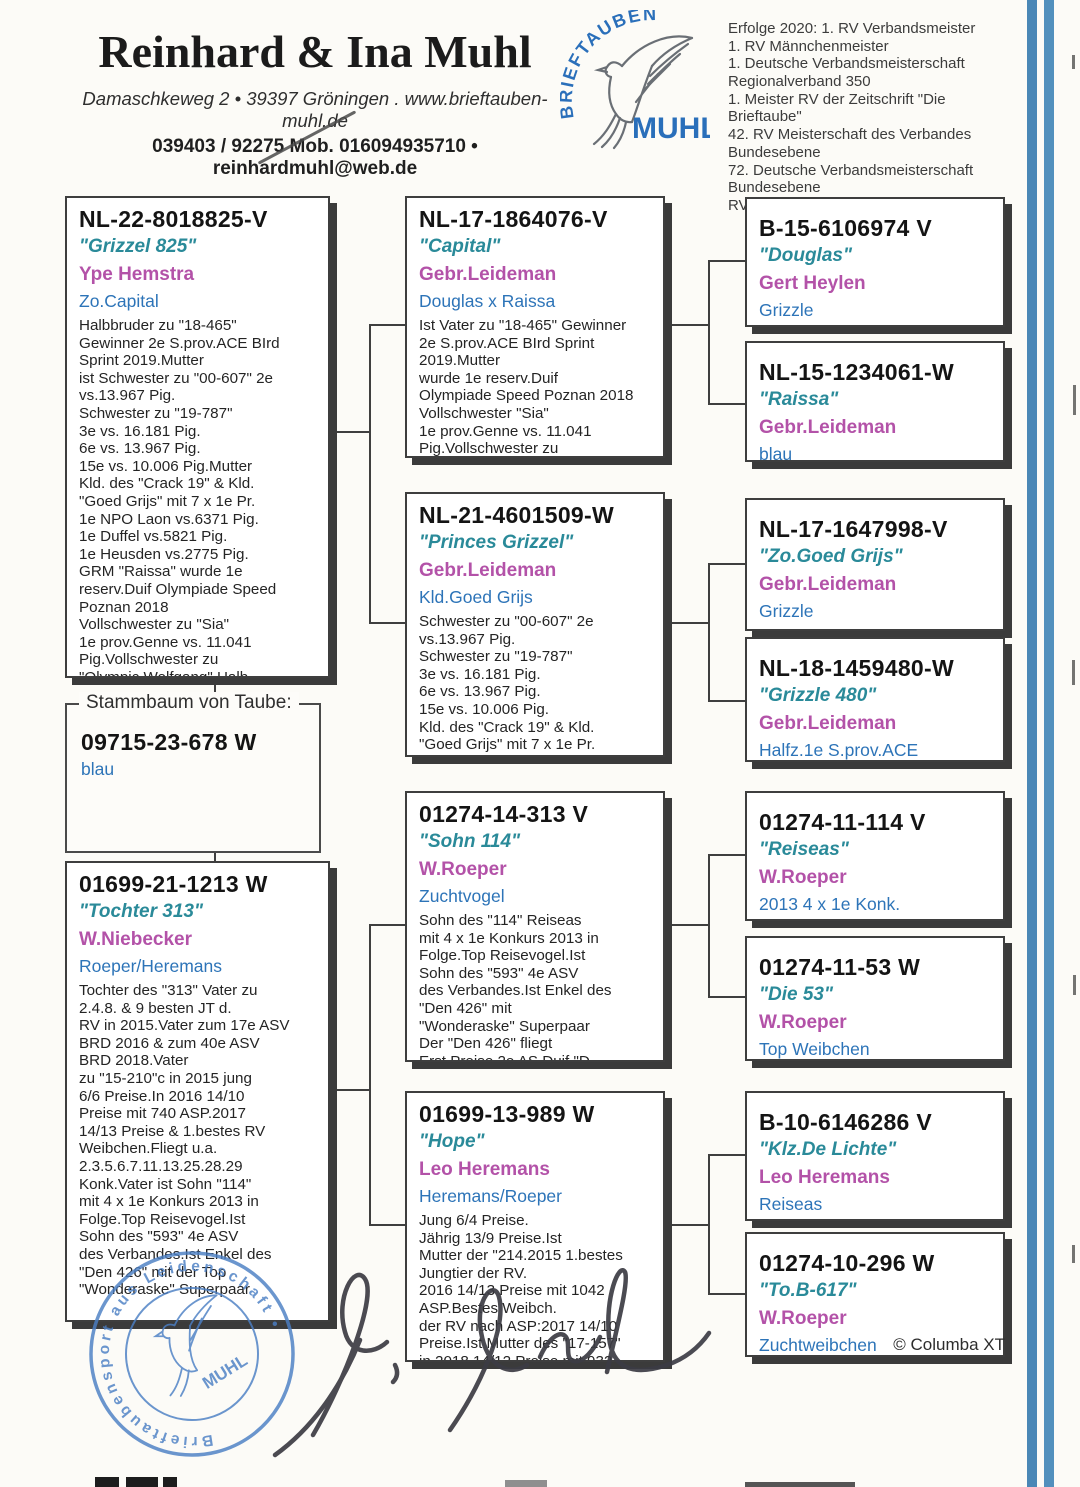 The height and width of the screenshot is (1487, 1080). What do you see at coordinates (830, 904) in the screenshot?
I see `strain-line: 2013 4 x 1e Konk.` at bounding box center [830, 904].